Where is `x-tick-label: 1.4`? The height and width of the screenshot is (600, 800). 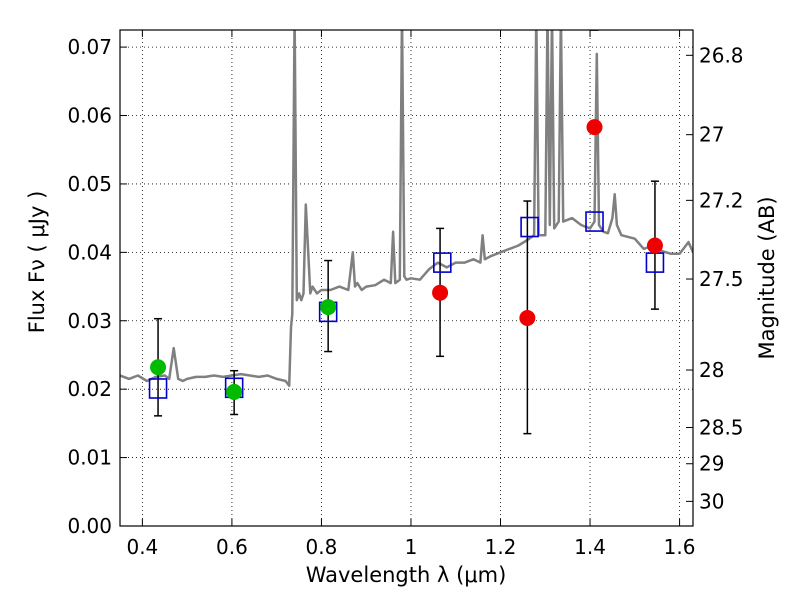 x-tick-label: 1.4 is located at coordinates (590, 547).